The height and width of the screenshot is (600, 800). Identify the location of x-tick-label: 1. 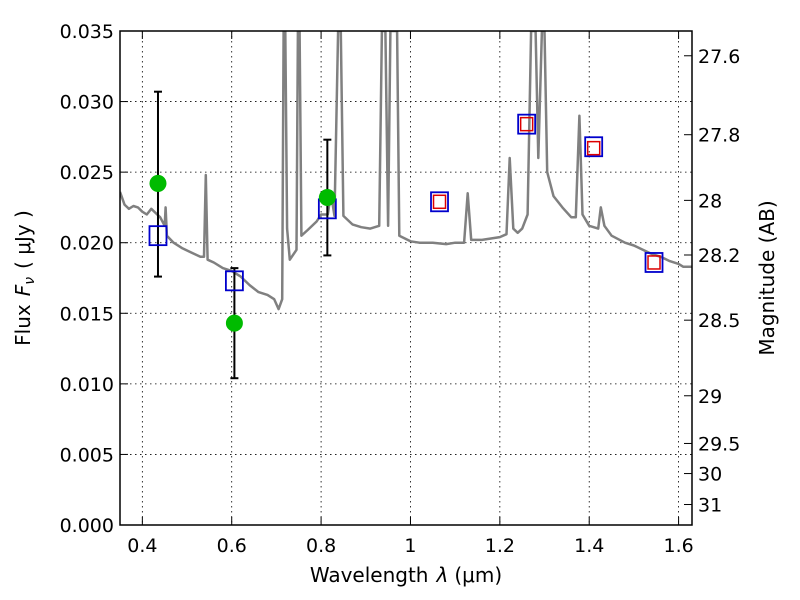
(410, 546).